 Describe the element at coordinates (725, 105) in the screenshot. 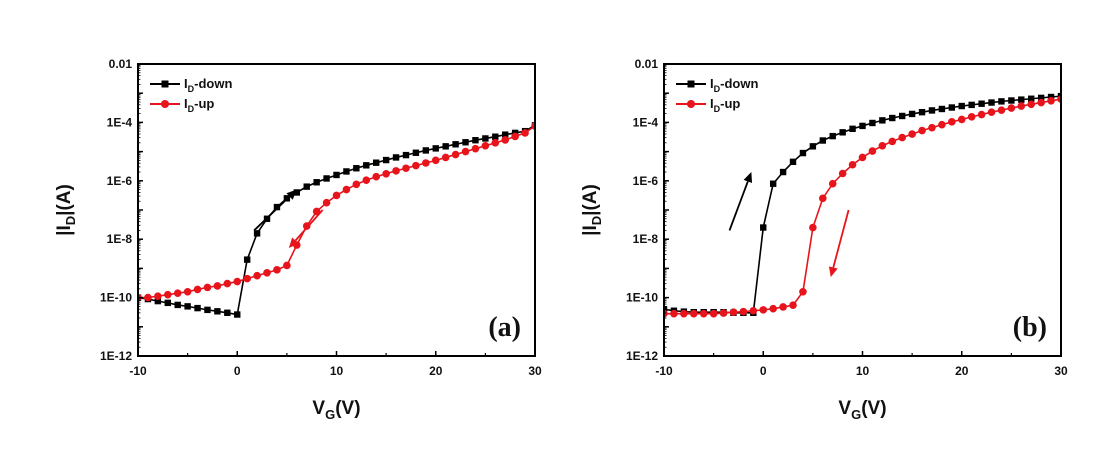

I see `legend-label-up: ID-up` at that location.